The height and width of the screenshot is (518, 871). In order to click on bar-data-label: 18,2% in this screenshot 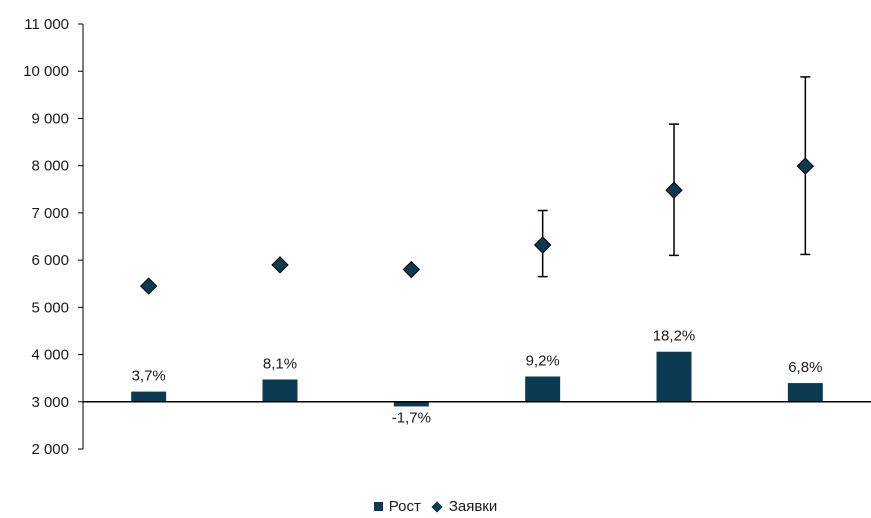, I will do `click(674, 336)`.